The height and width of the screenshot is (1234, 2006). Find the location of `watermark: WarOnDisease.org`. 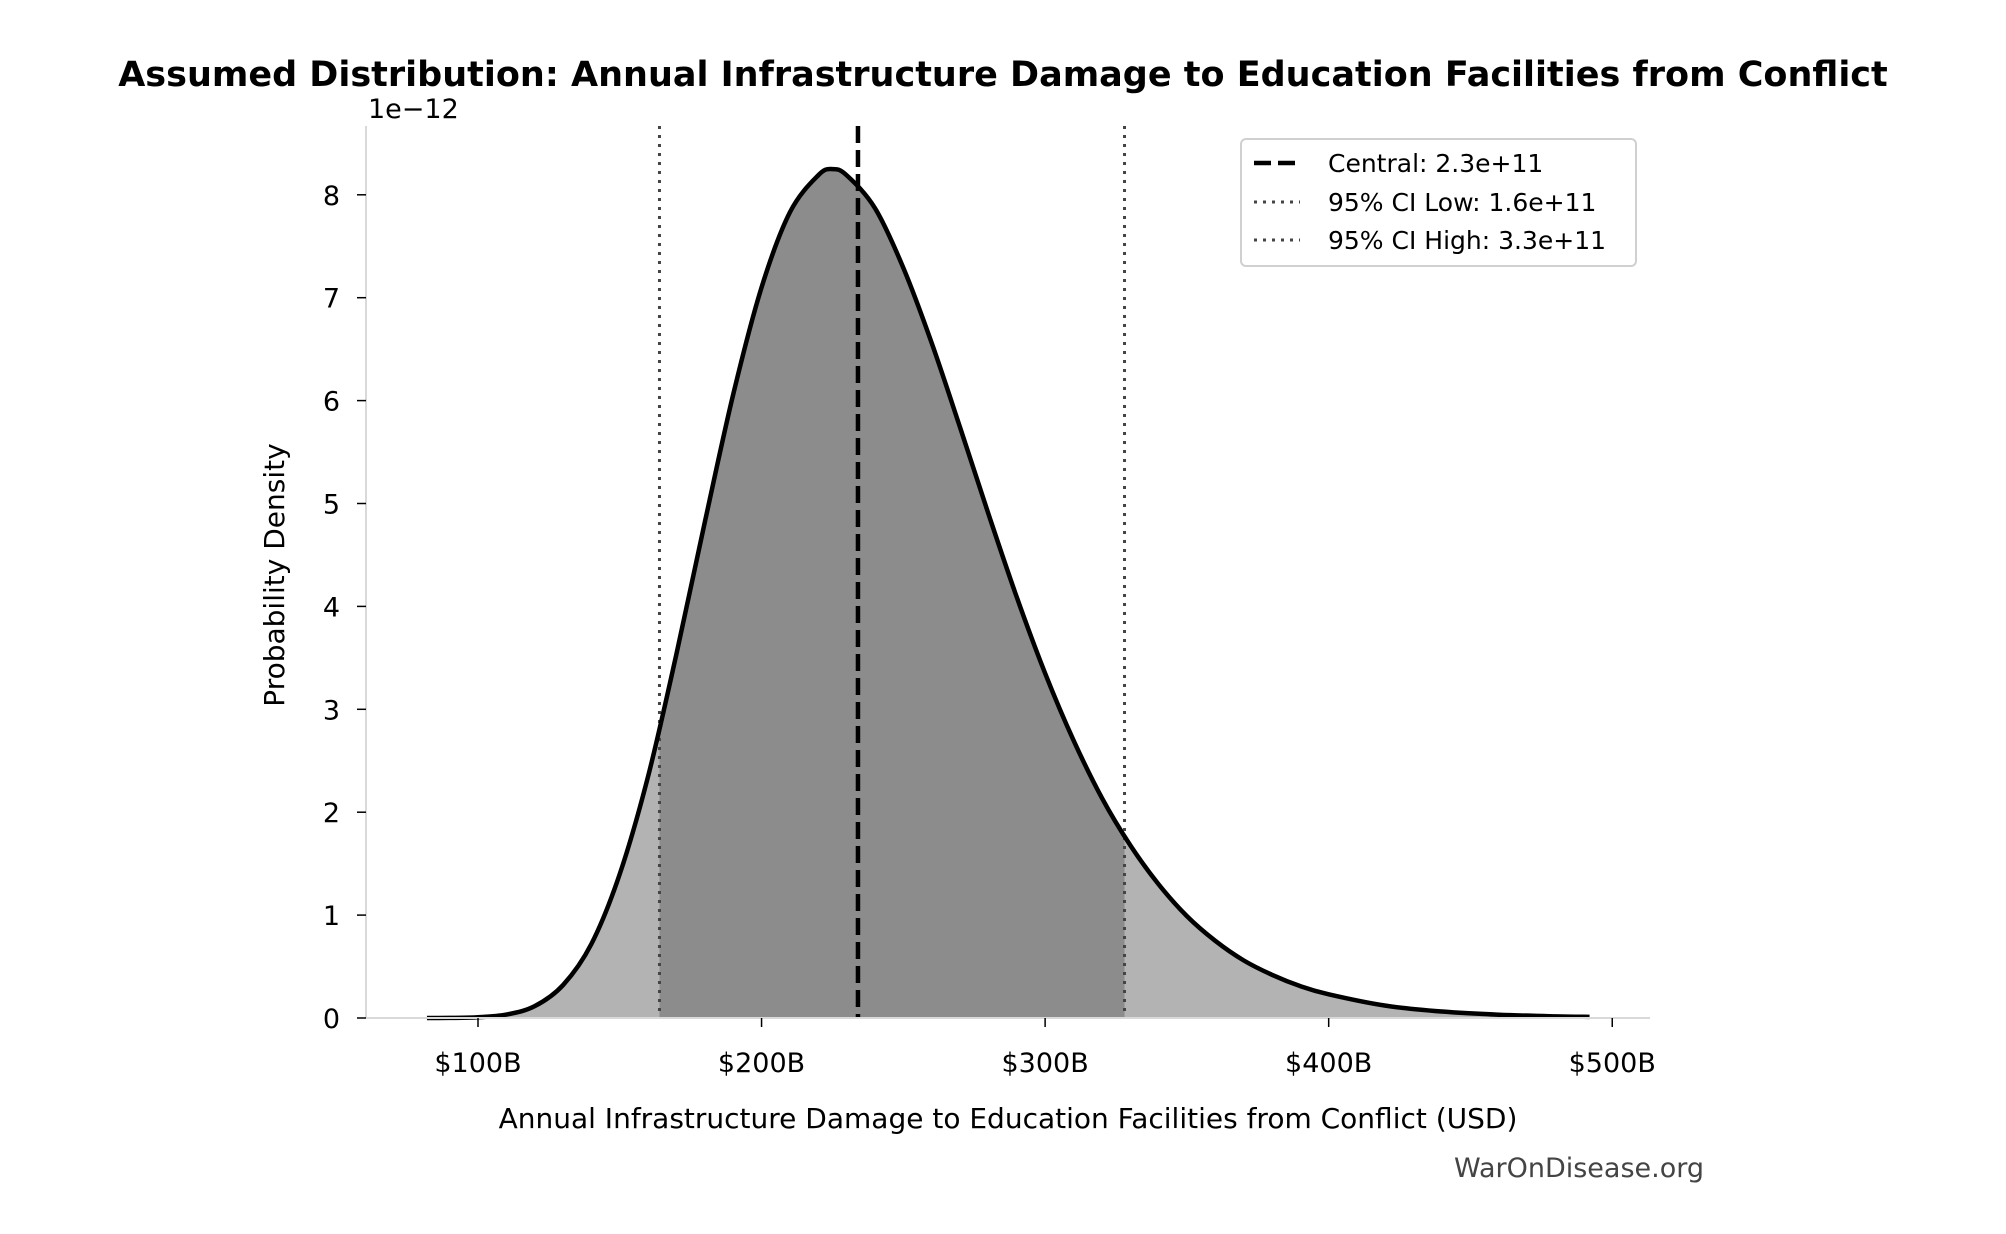

watermark: WarOnDisease.org is located at coordinates (1579, 1168).